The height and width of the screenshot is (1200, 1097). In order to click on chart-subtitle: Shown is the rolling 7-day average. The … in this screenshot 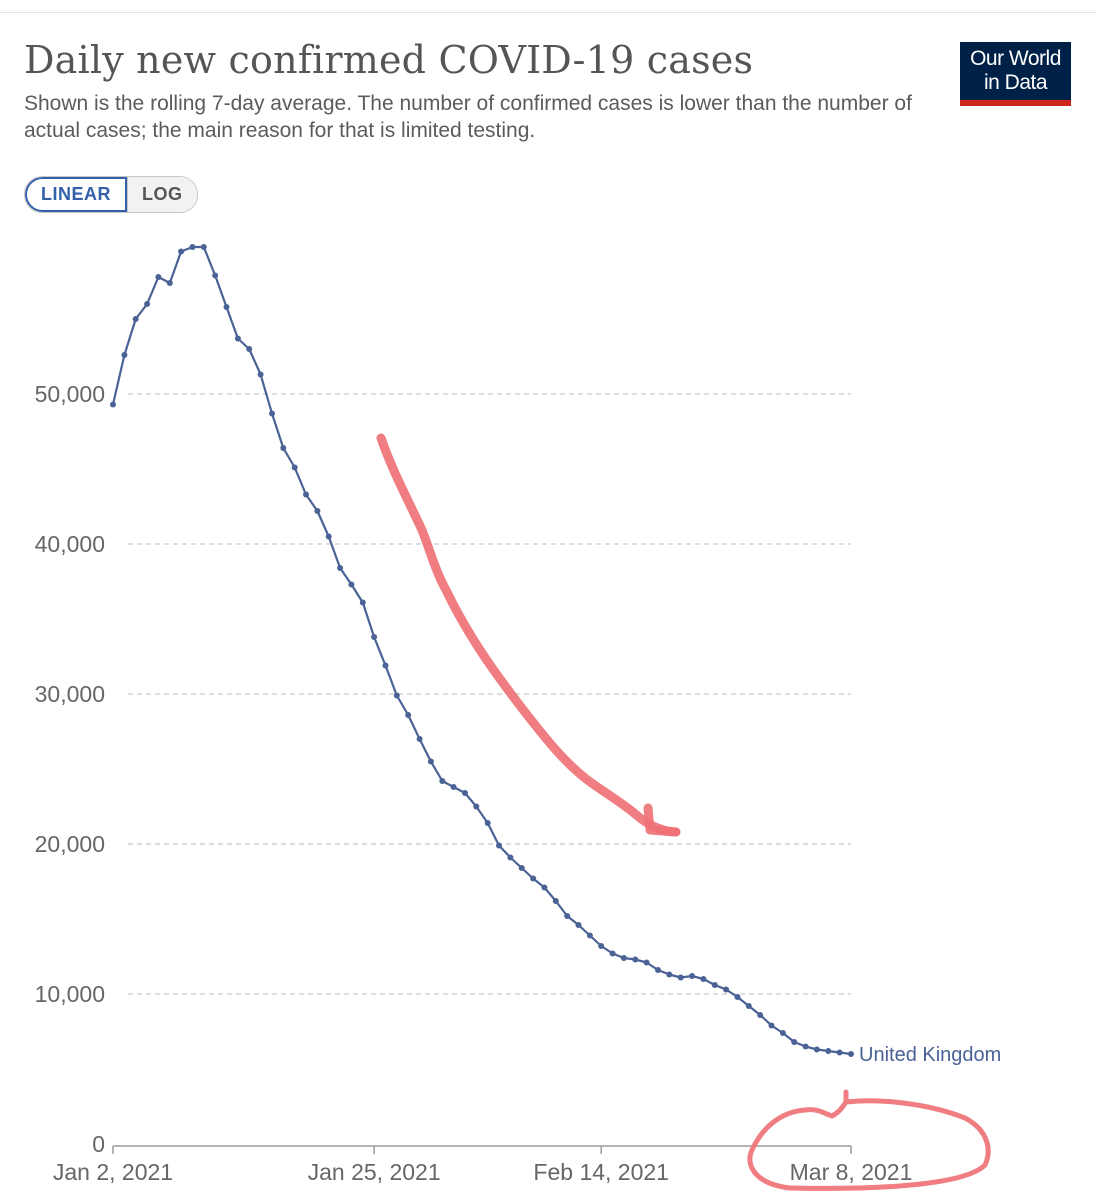, I will do `click(468, 117)`.